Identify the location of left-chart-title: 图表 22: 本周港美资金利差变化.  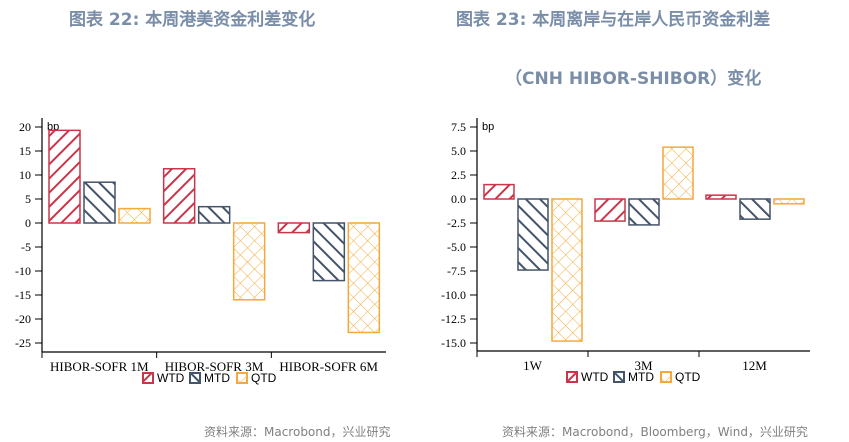
(192, 20).